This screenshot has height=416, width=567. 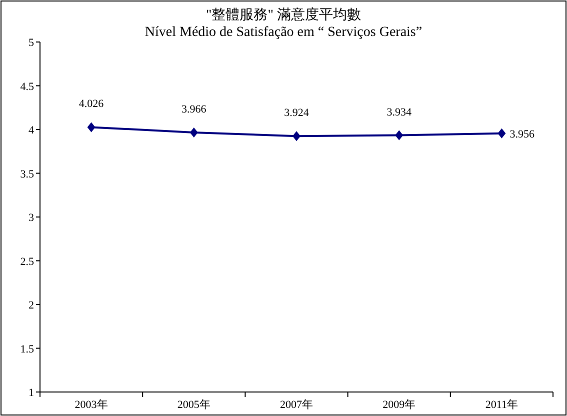 I want to click on y-tick-label: 2, so click(x=31, y=306).